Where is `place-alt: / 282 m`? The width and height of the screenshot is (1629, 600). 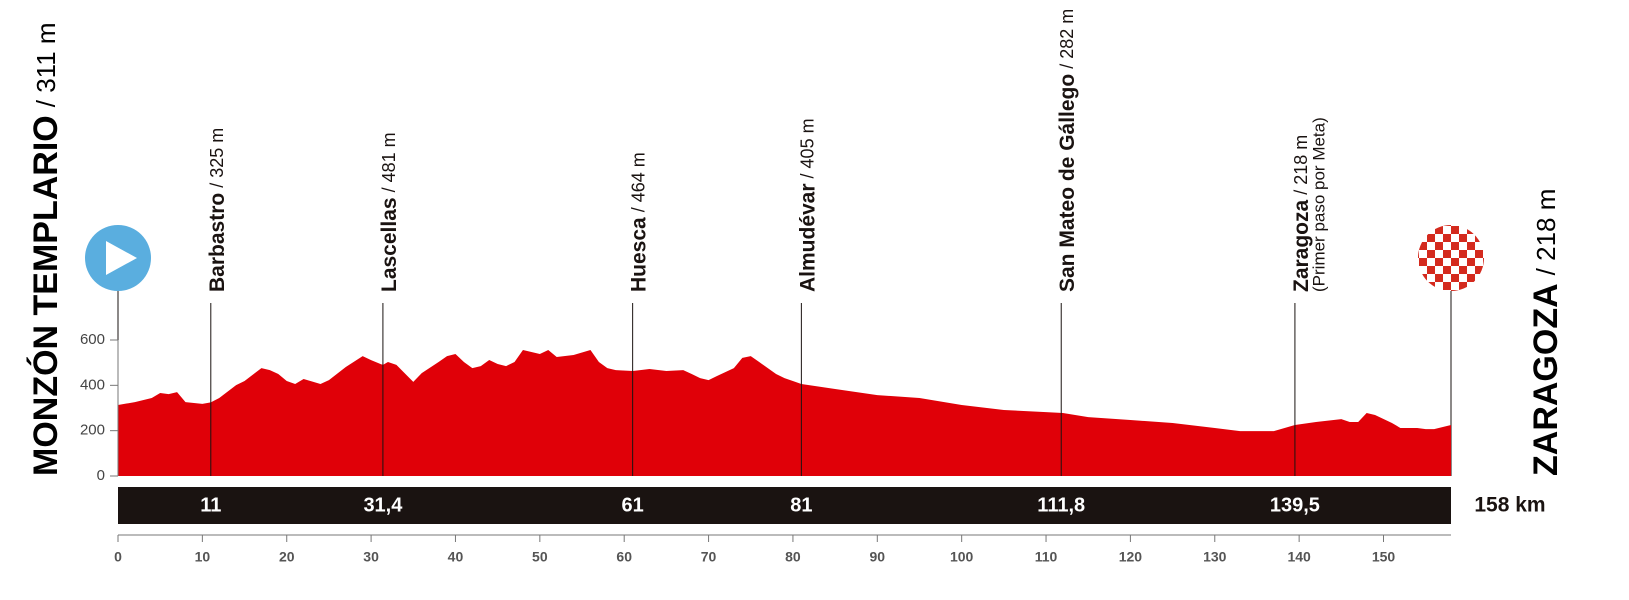
place-alt: / 282 m is located at coordinates (1067, 39).